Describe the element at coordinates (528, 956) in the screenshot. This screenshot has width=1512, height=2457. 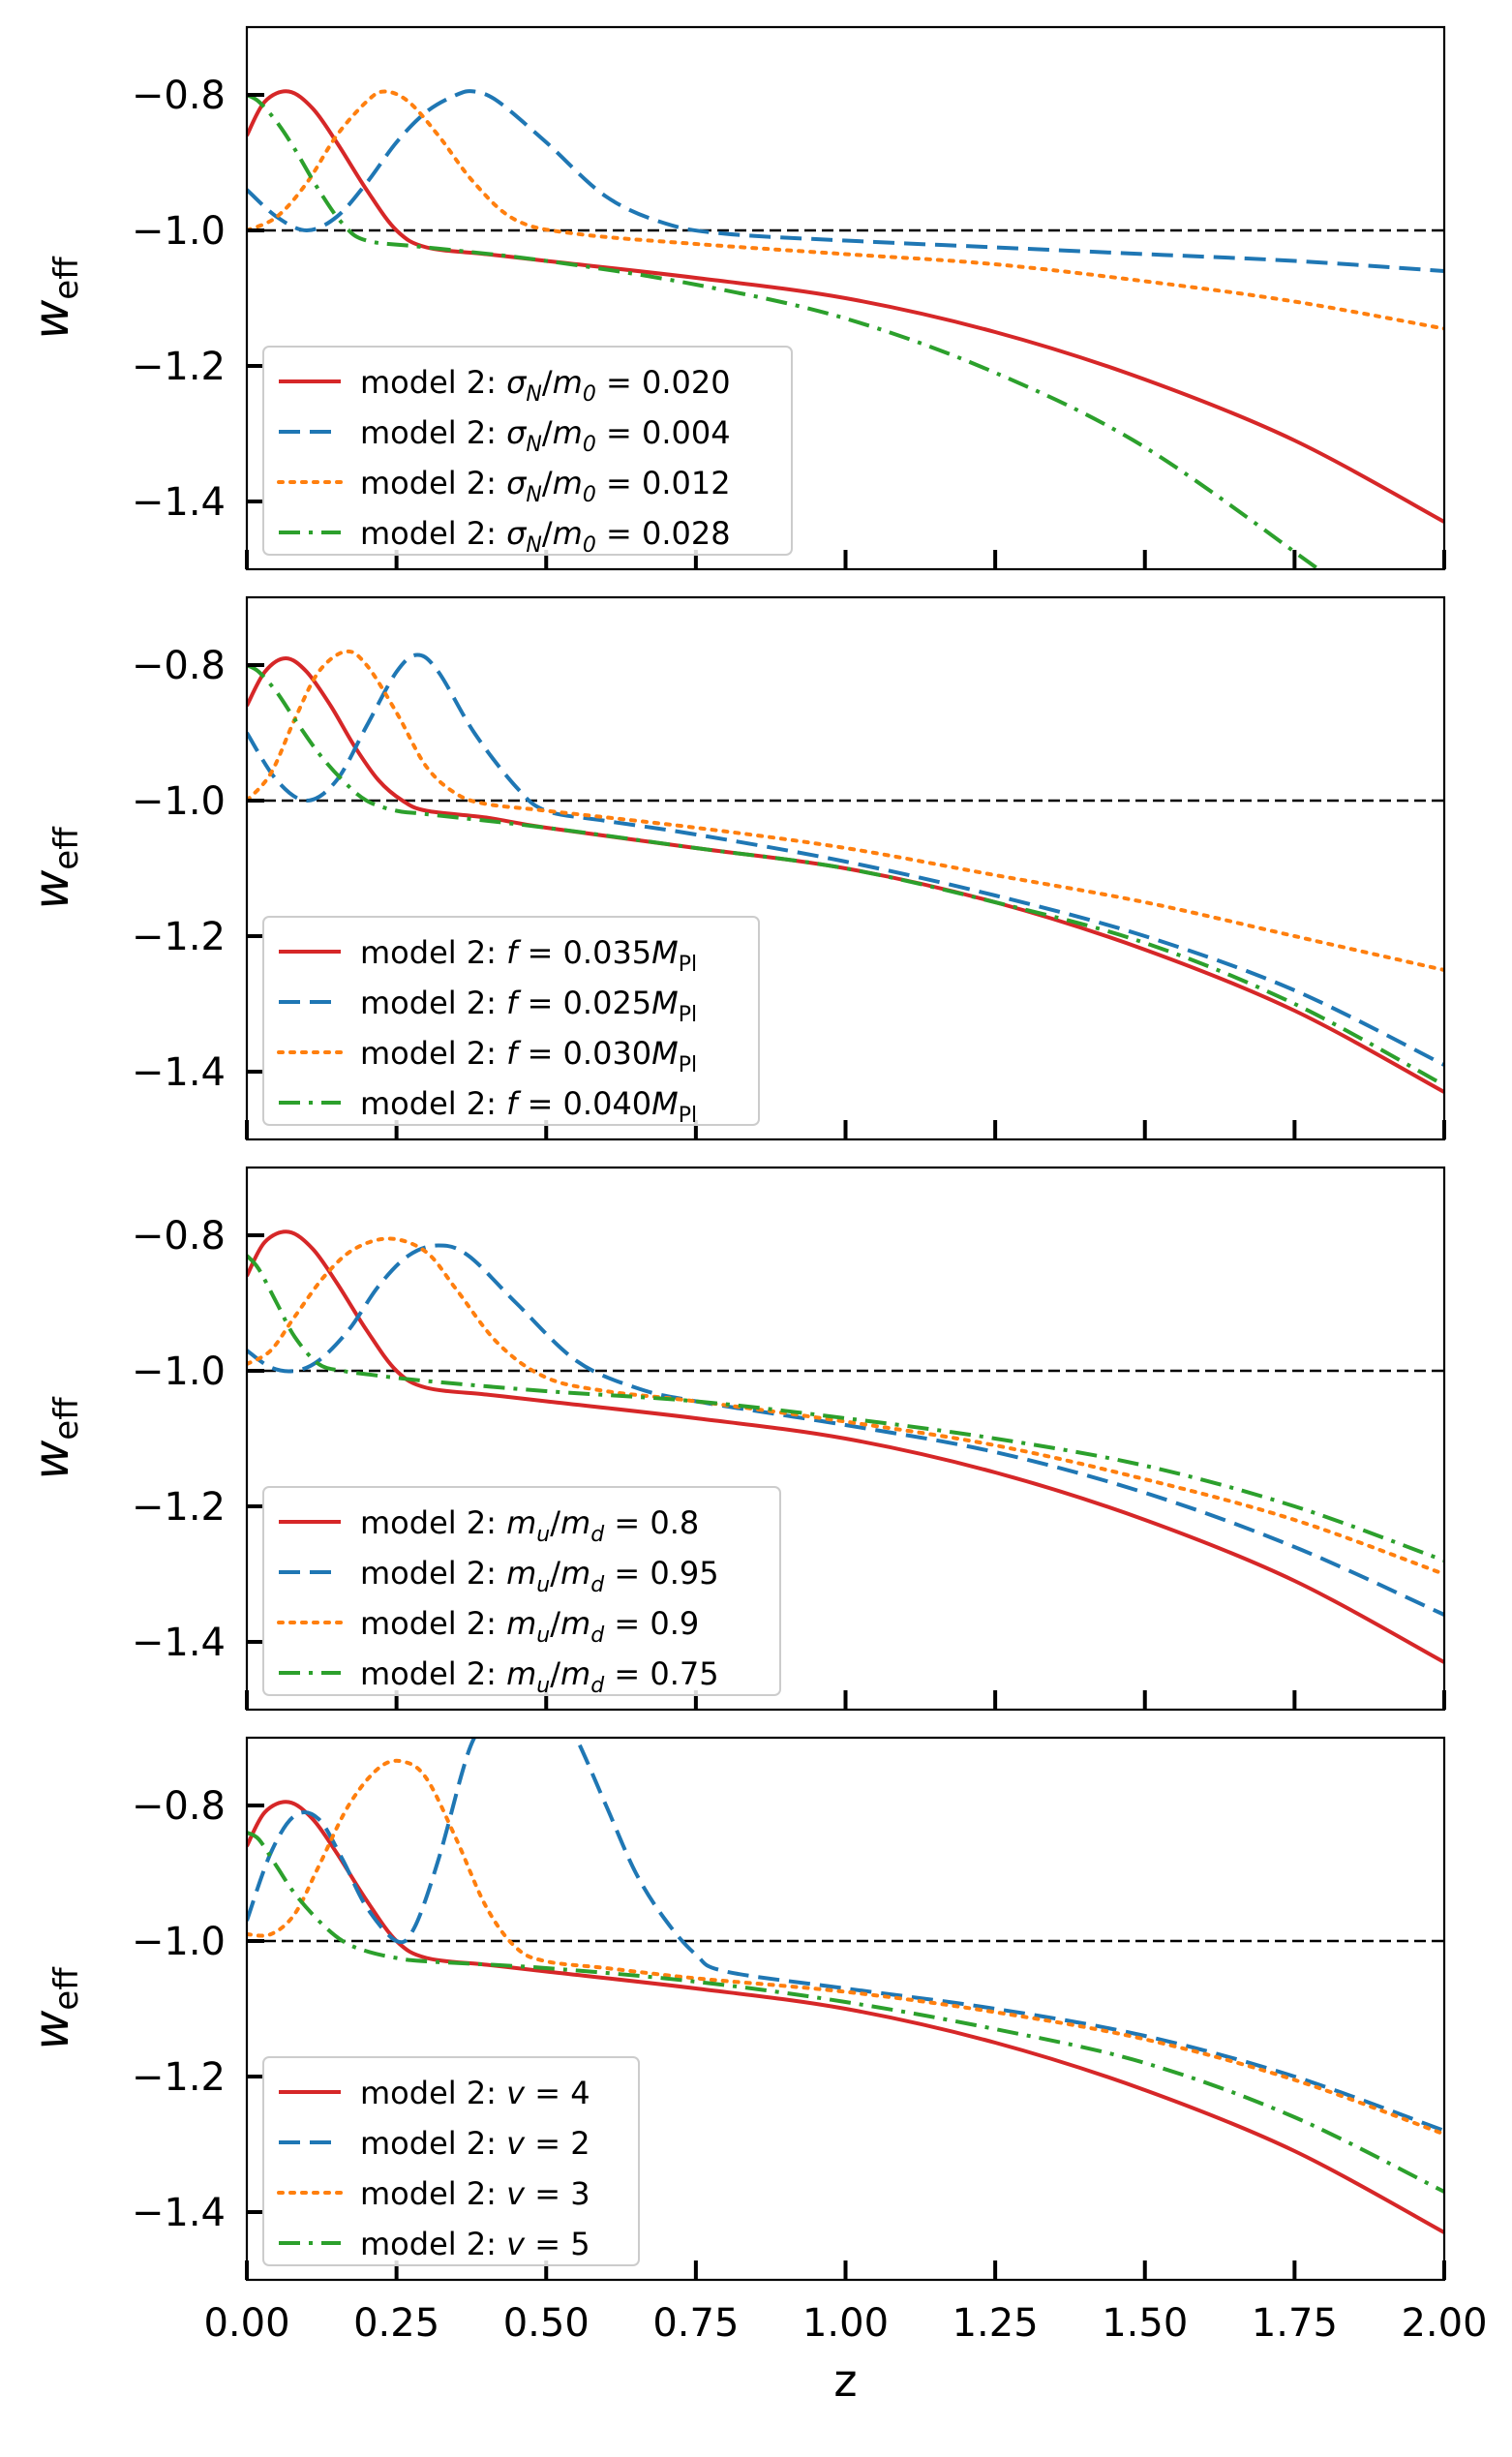
I see `legend-label-2-1: model 2: f = 0.035MPl​` at that location.